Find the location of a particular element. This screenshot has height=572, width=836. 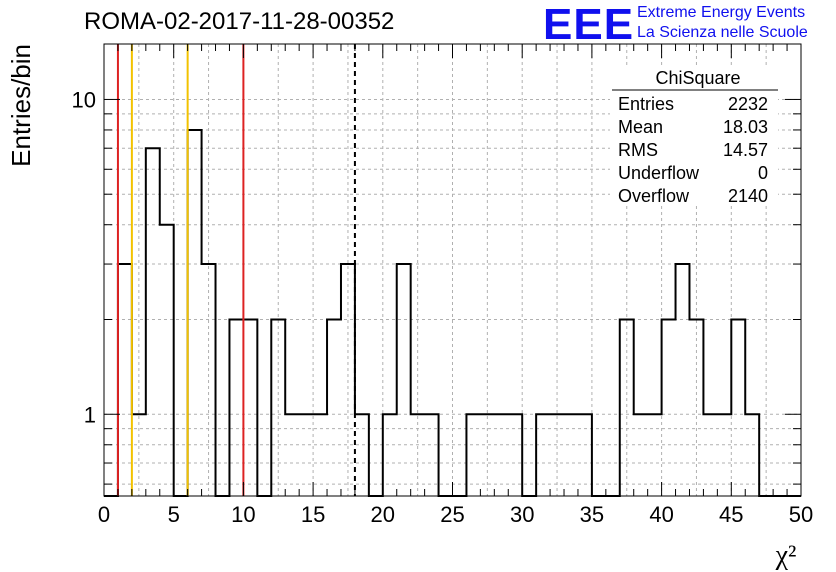

run-title: ROMA-02-2017-11-28-00352 is located at coordinates (239, 21).